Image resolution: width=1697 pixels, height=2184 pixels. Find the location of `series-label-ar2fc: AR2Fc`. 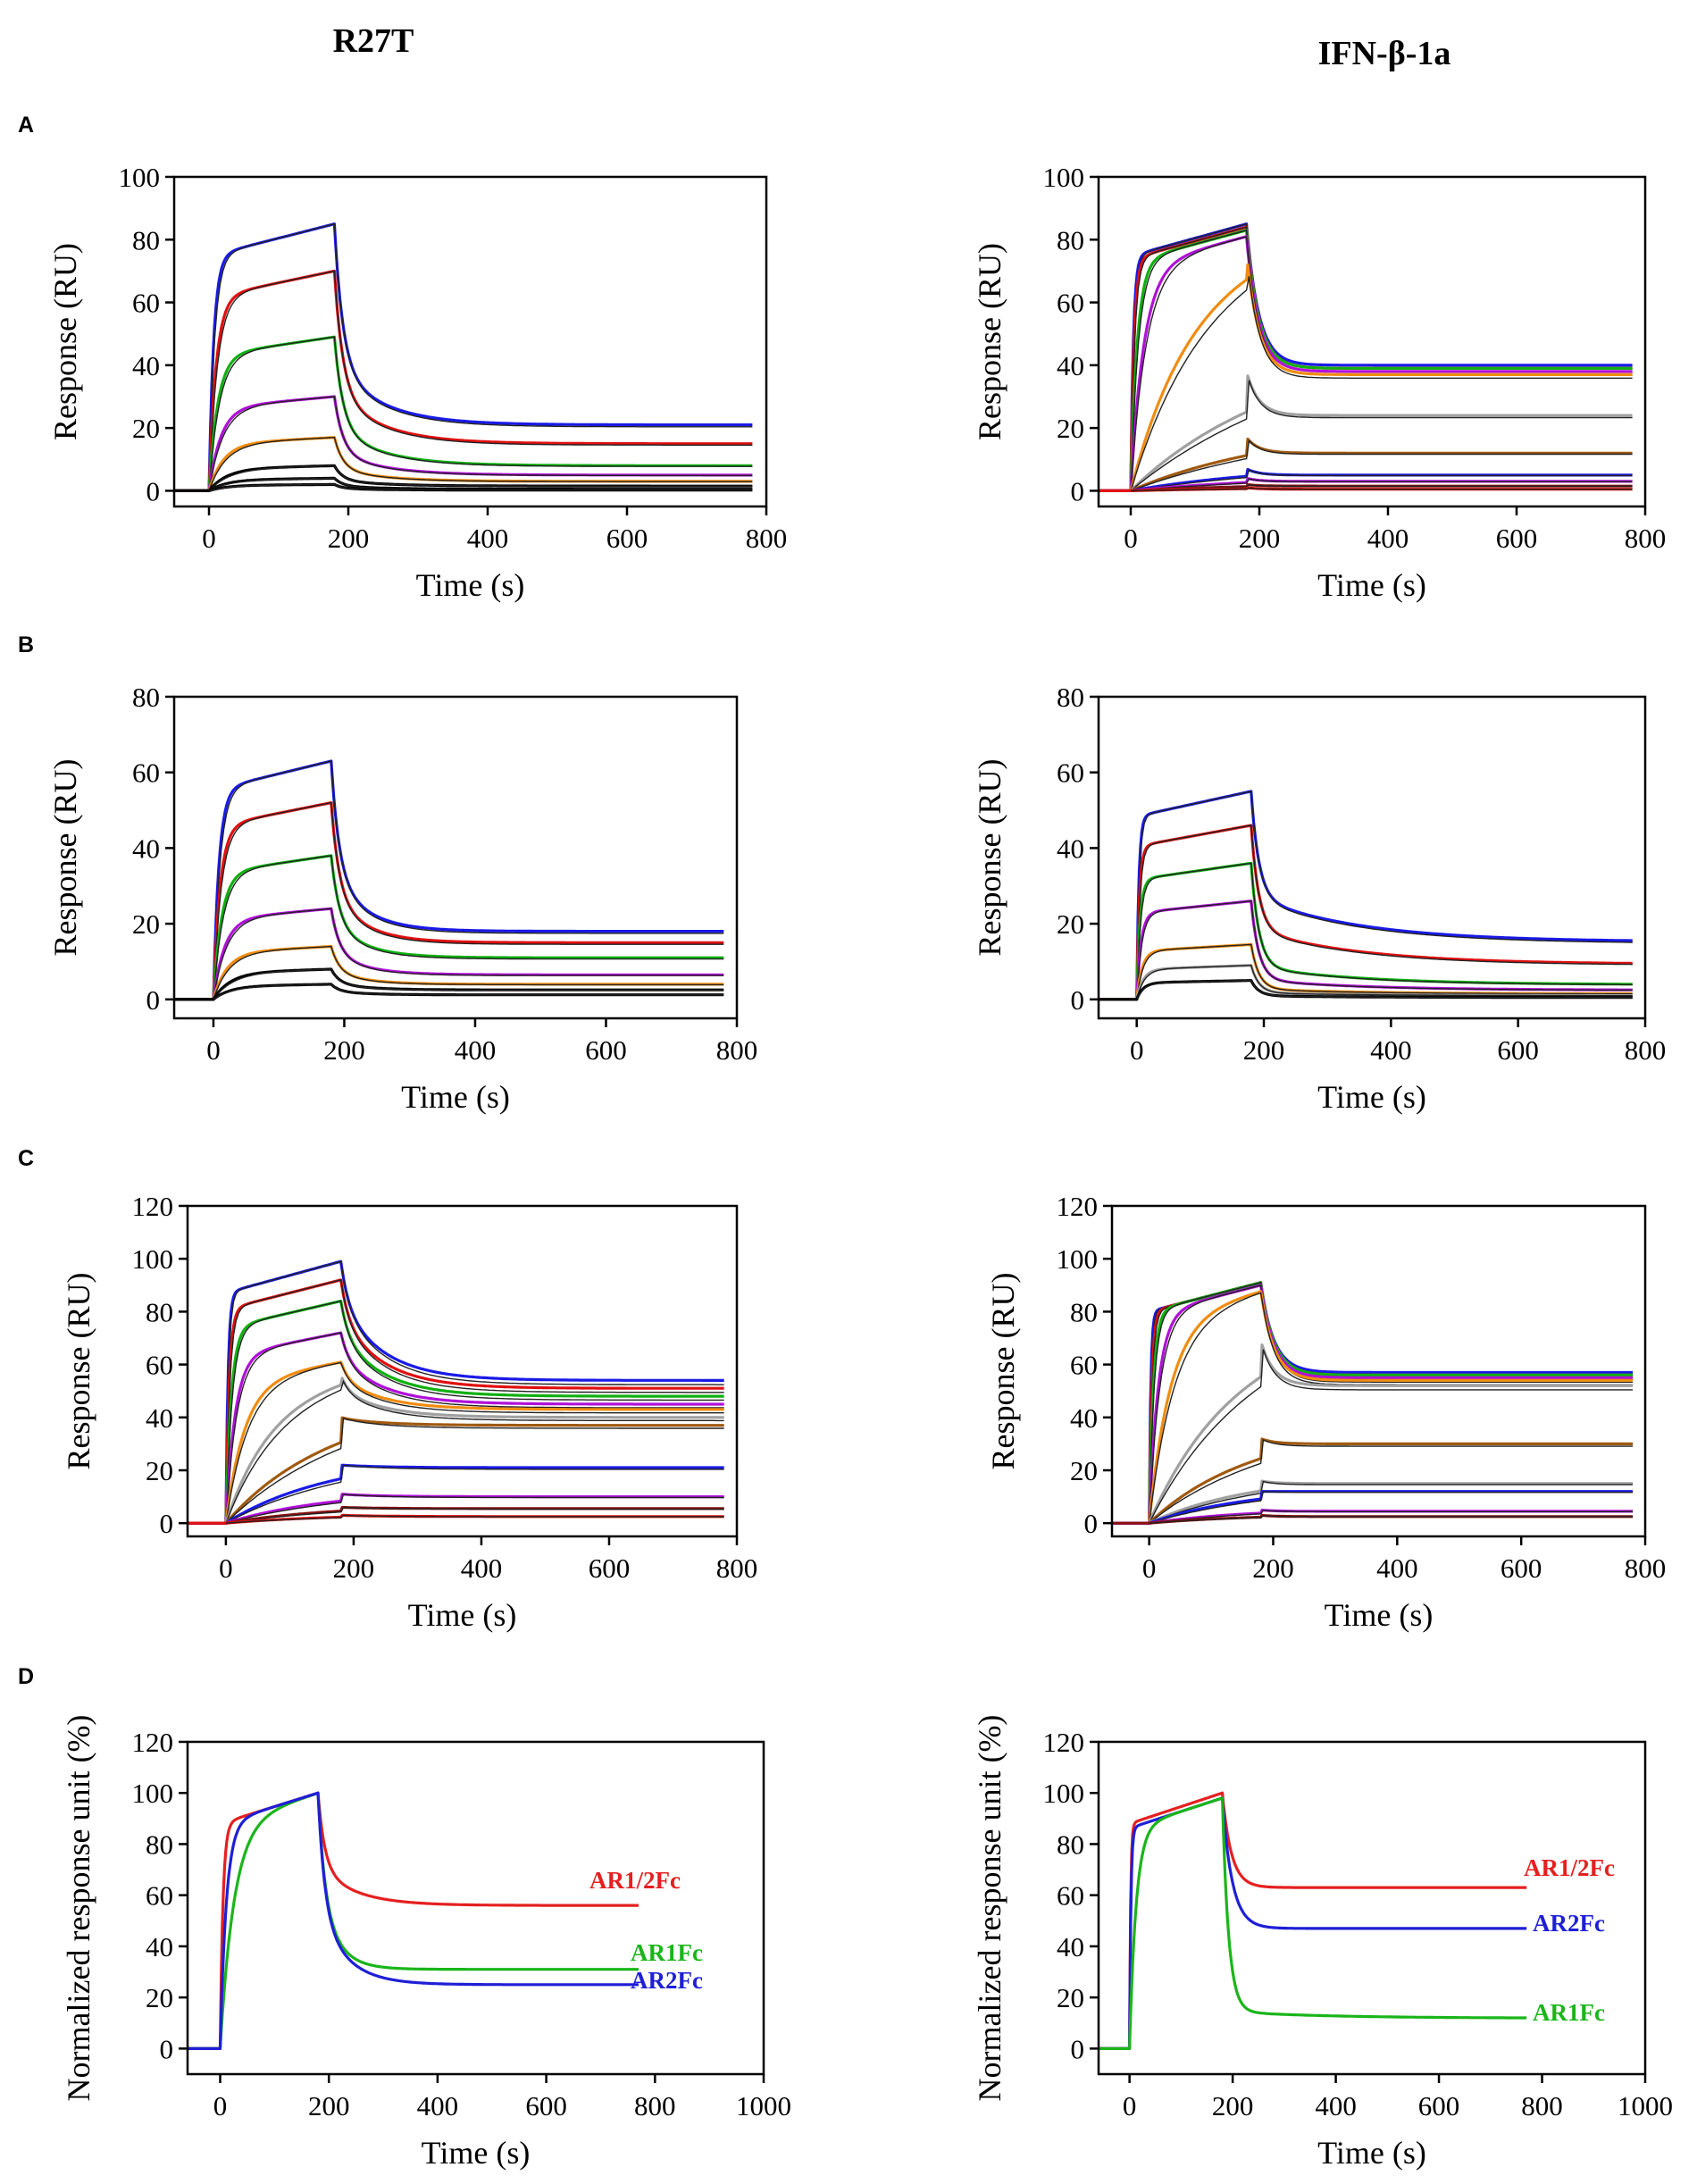

series-label-ar2fc: AR2Fc is located at coordinates (1569, 1923).